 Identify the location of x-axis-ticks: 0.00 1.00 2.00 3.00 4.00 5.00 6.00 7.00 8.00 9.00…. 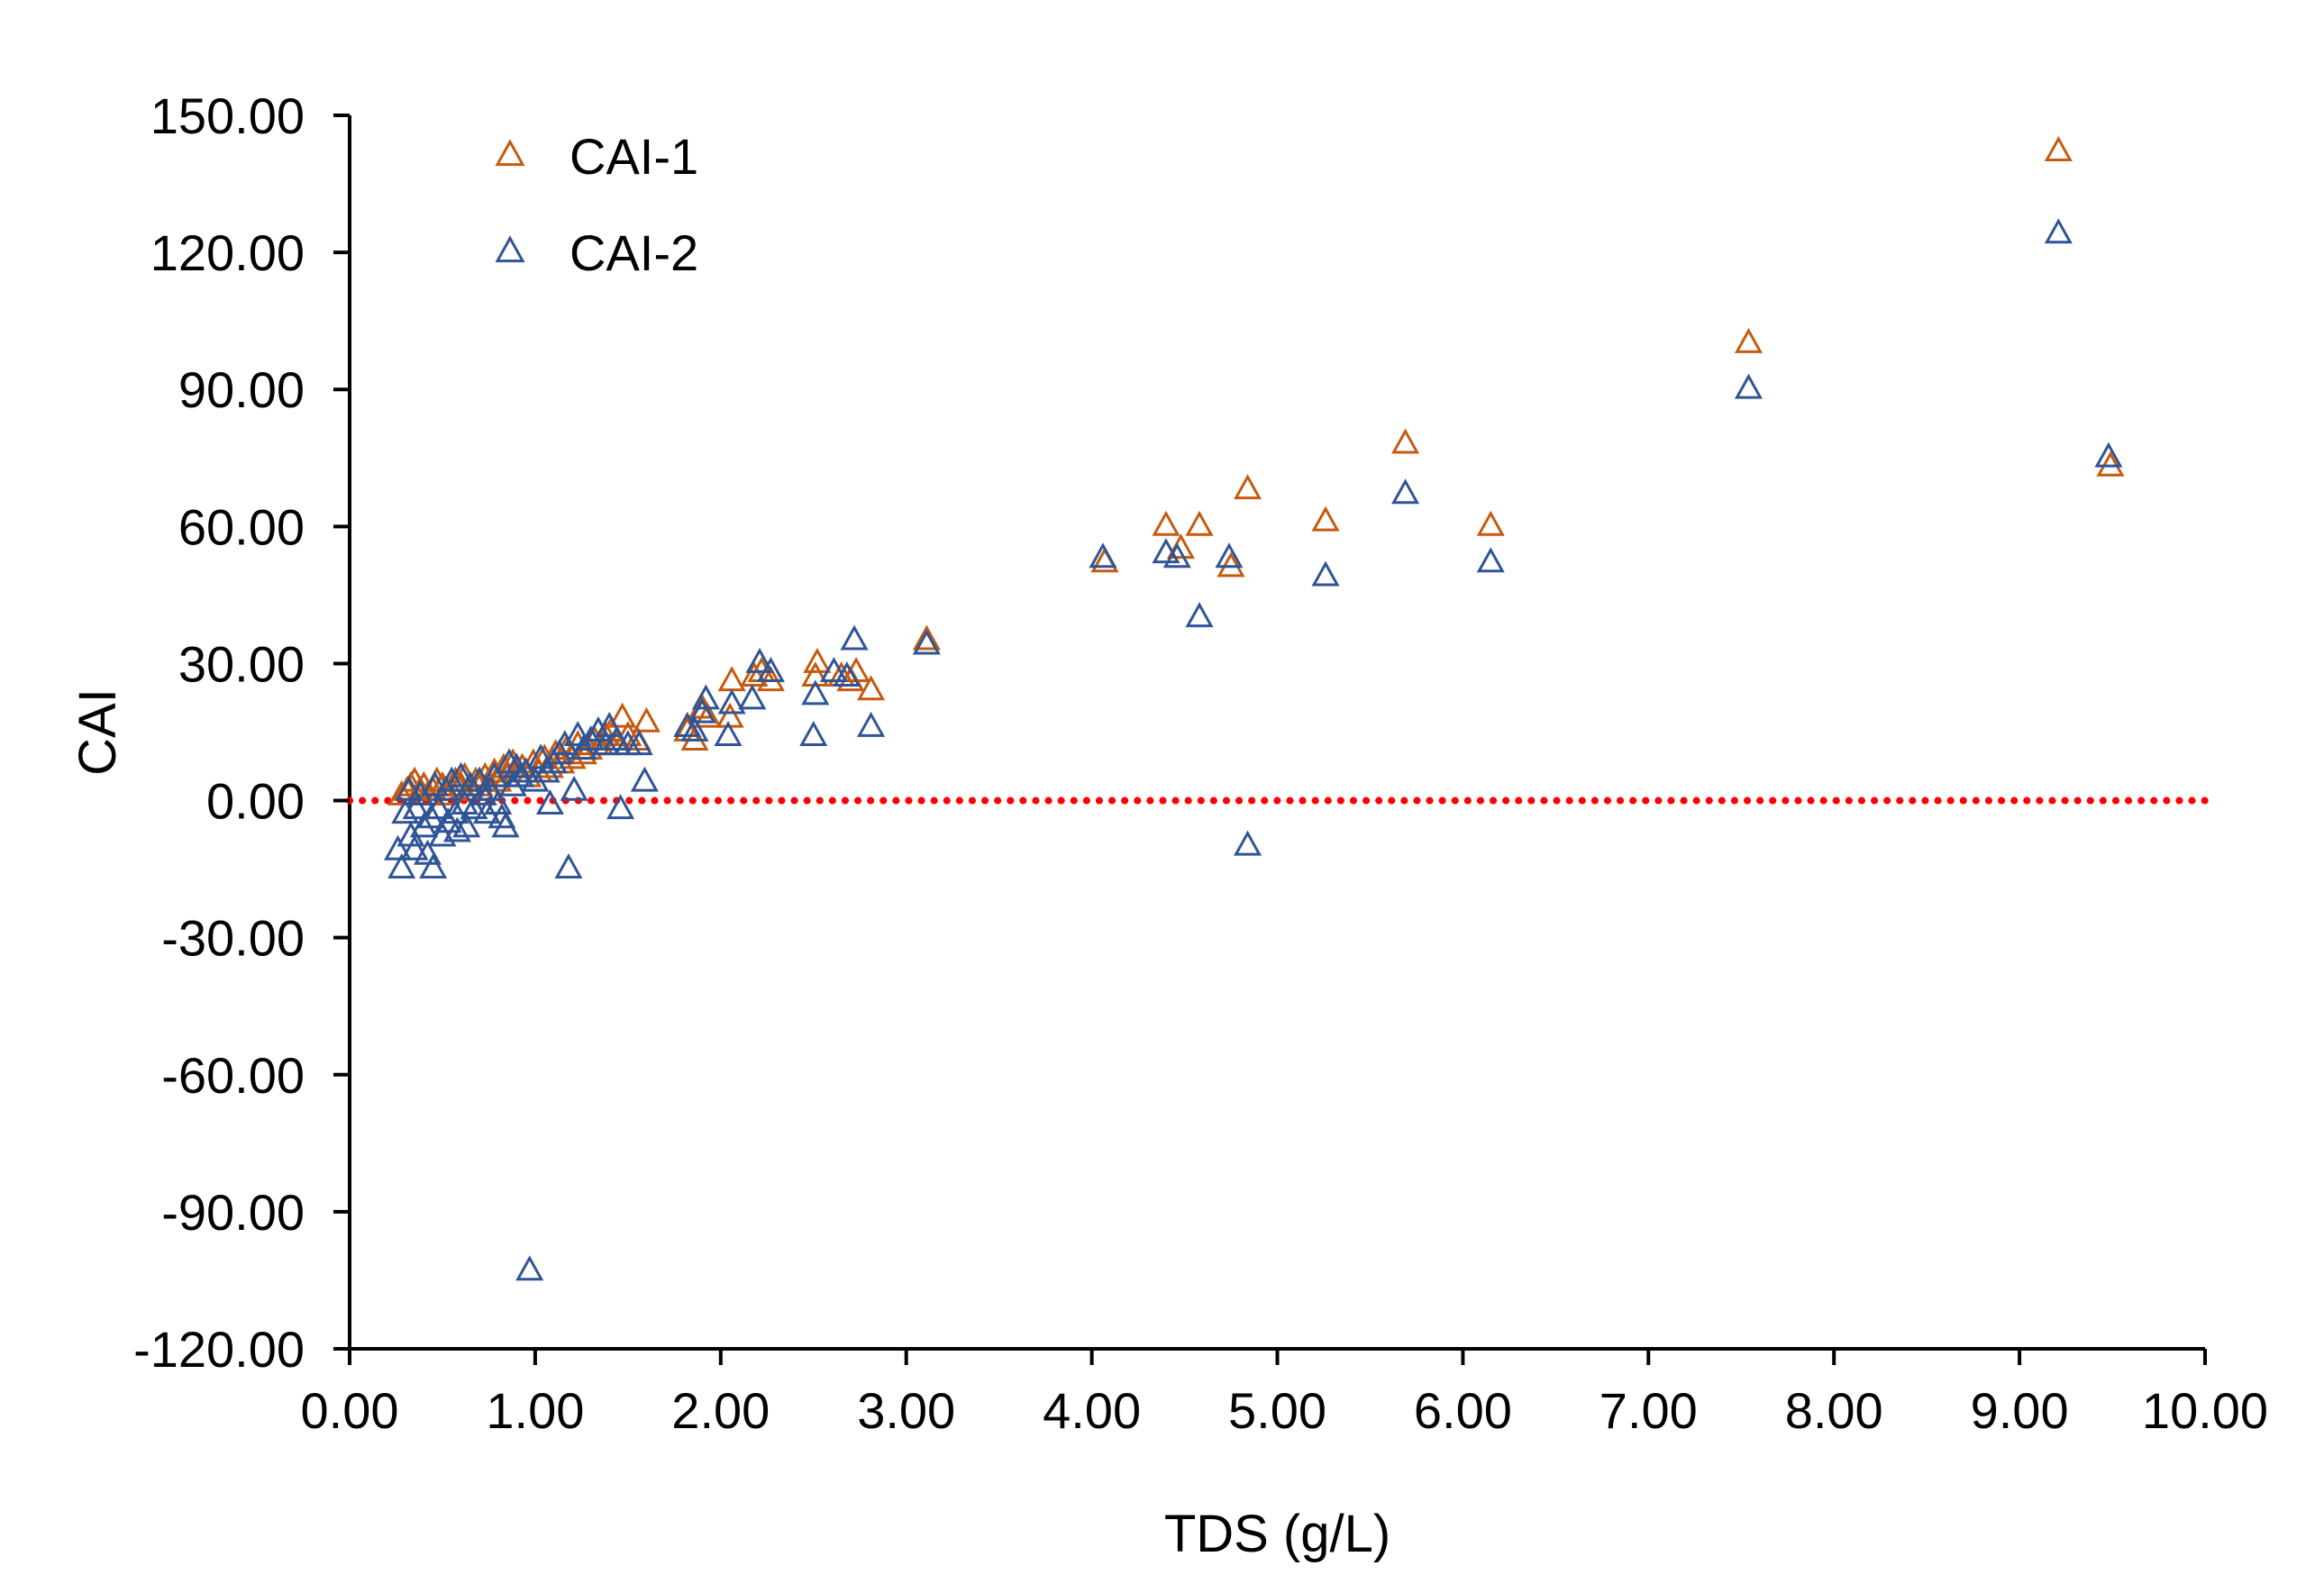
(1284, 1394).